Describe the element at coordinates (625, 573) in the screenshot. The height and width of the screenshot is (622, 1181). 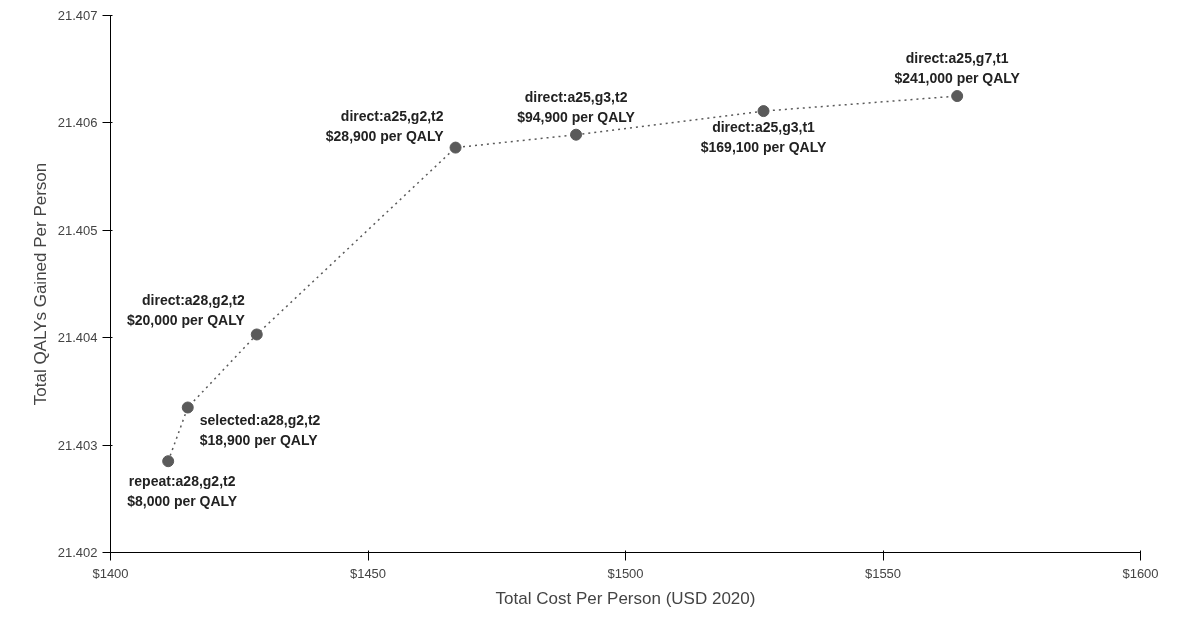
I see `x-tick-label: $1500` at that location.